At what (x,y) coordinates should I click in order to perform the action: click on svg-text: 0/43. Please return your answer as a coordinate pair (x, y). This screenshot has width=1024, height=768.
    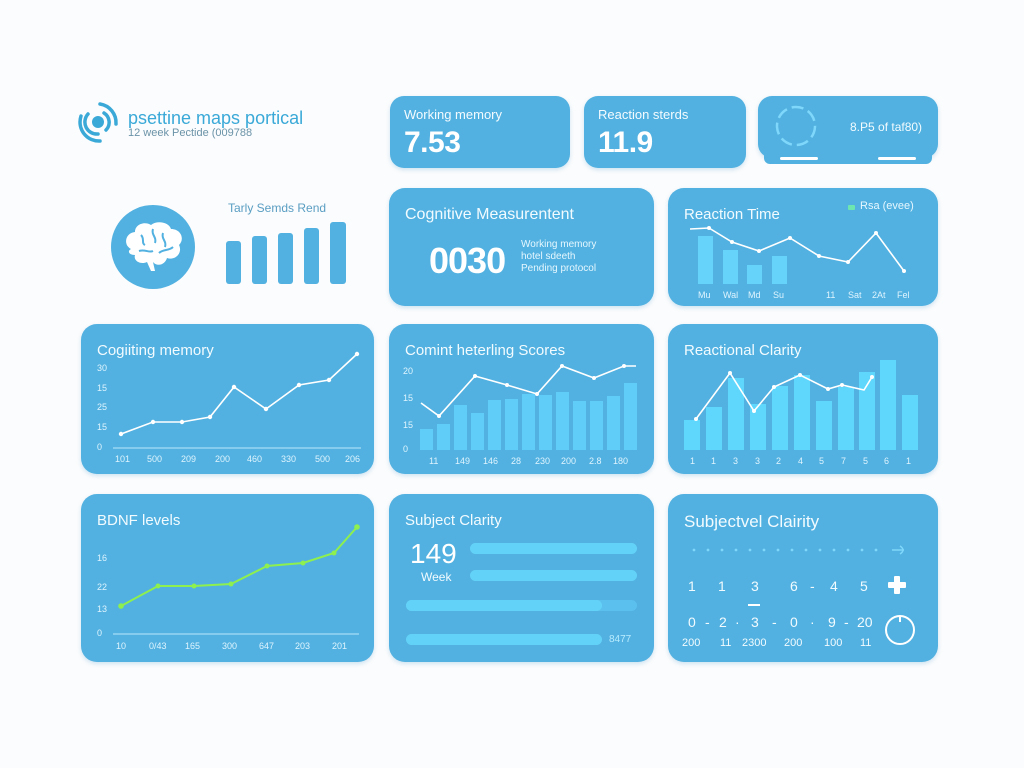
    Looking at the image, I should click on (158, 646).